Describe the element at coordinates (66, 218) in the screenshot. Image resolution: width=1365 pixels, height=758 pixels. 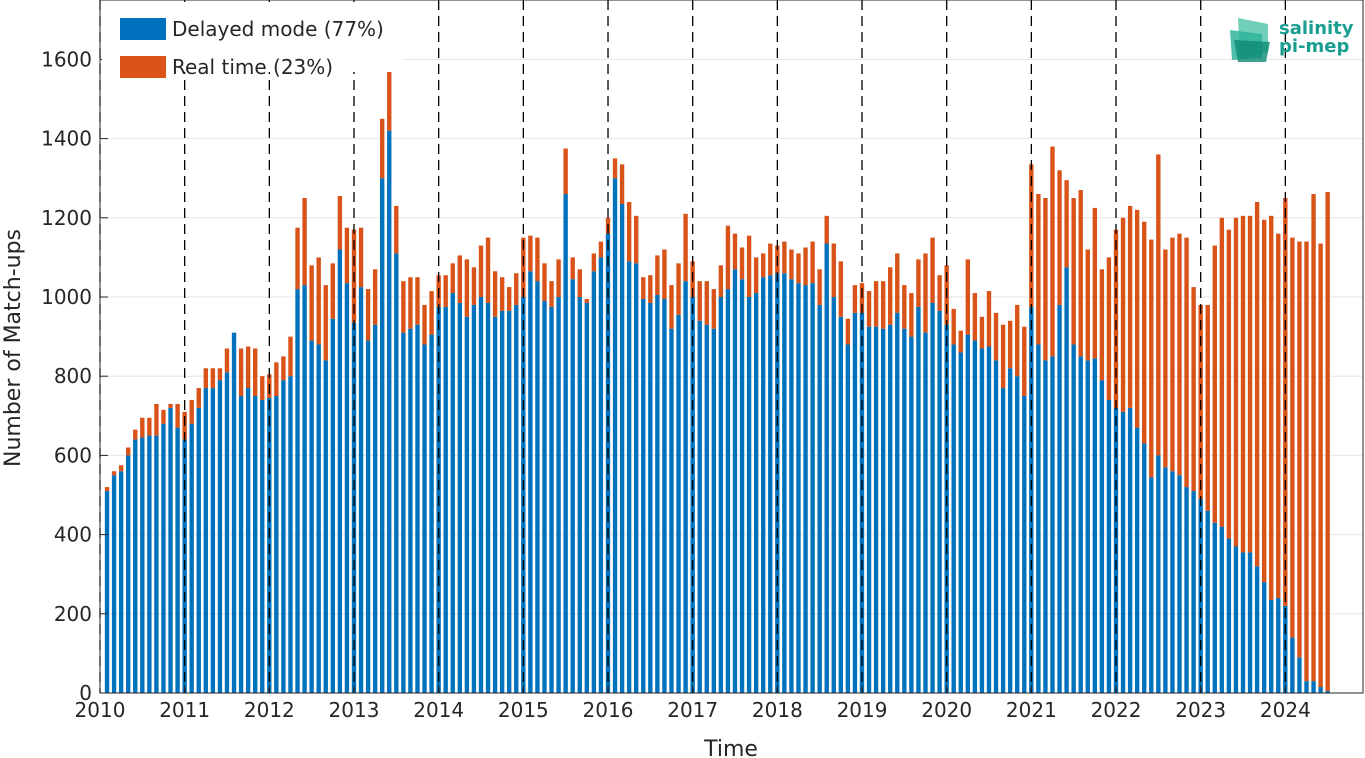
I see `y-tick-label: 1200` at that location.